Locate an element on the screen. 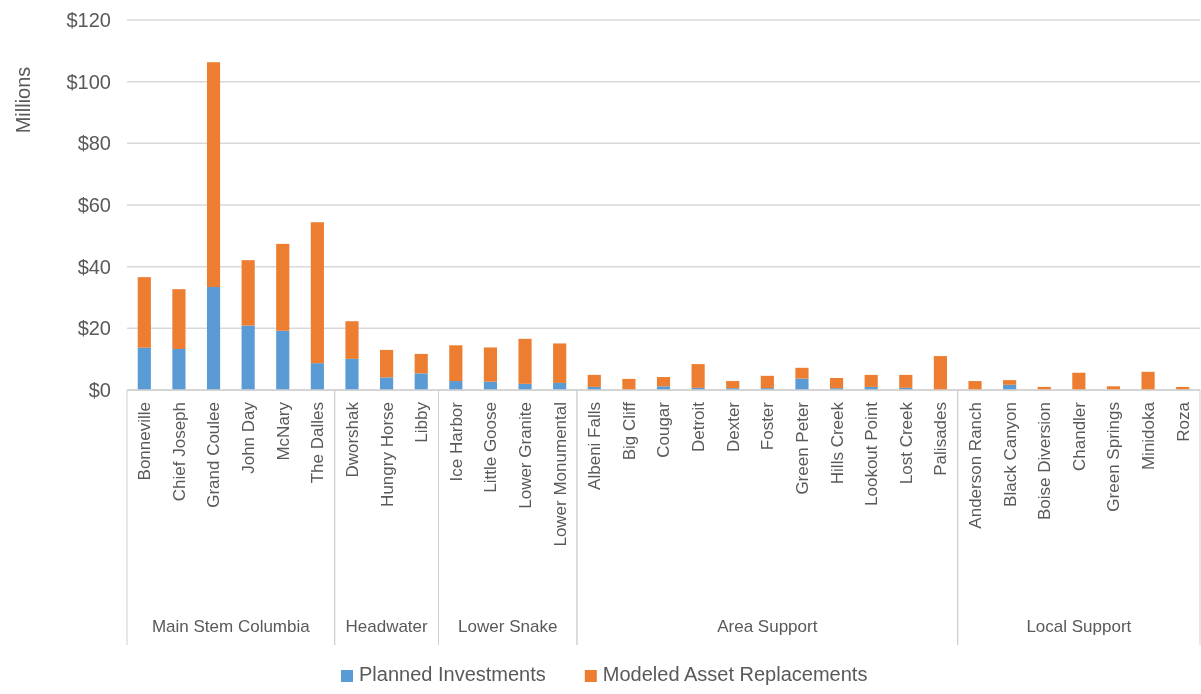  text: Lower Snake is located at coordinates (508, 626).